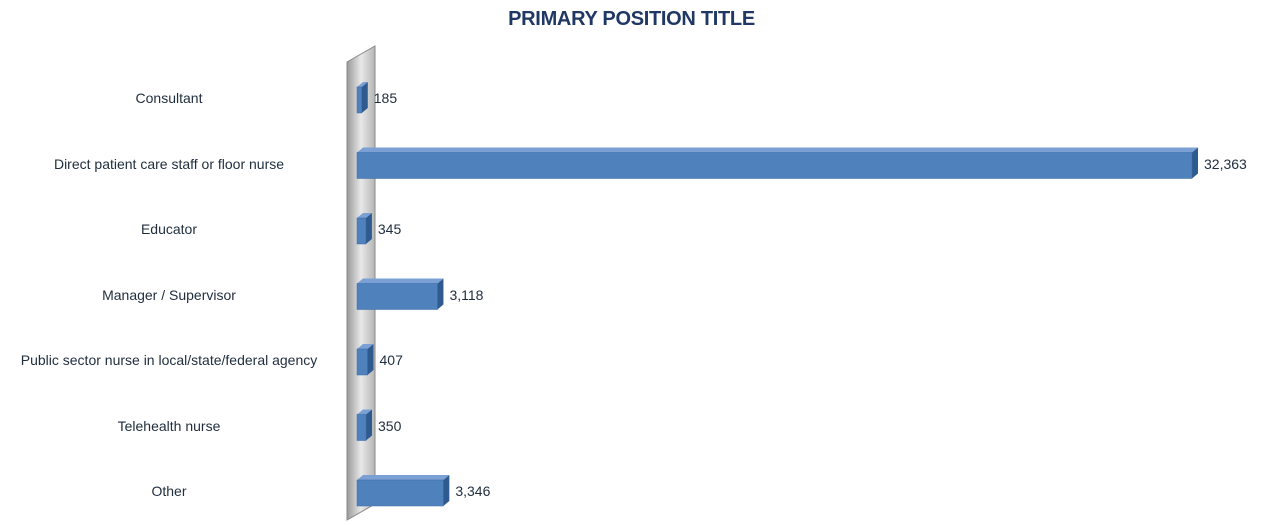  I want to click on data-label: 350, so click(390, 425).